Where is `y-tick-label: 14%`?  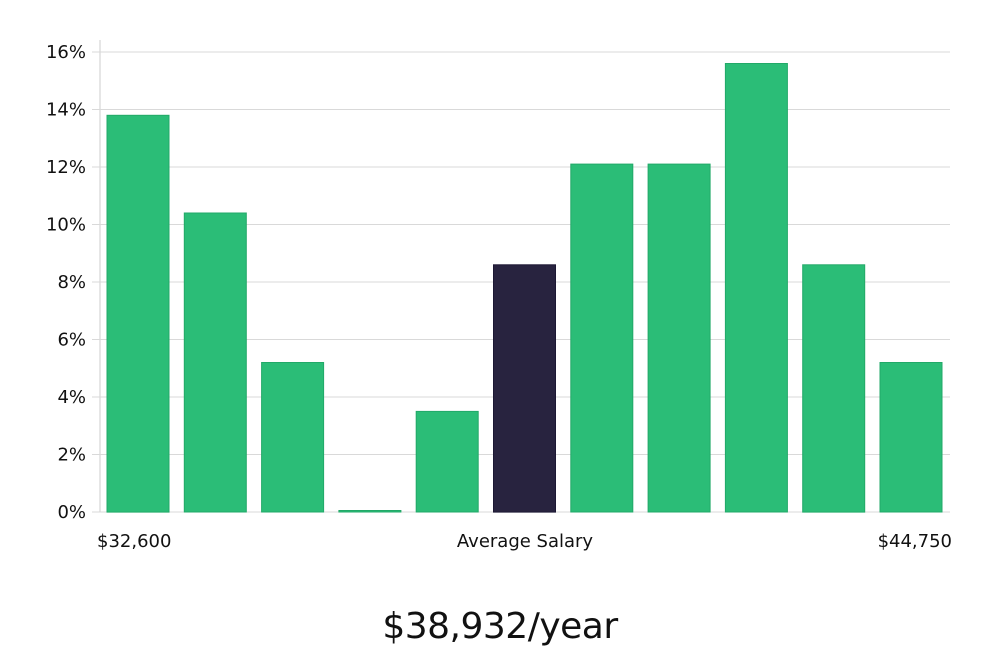
y-tick-label: 14% is located at coordinates (66, 110).